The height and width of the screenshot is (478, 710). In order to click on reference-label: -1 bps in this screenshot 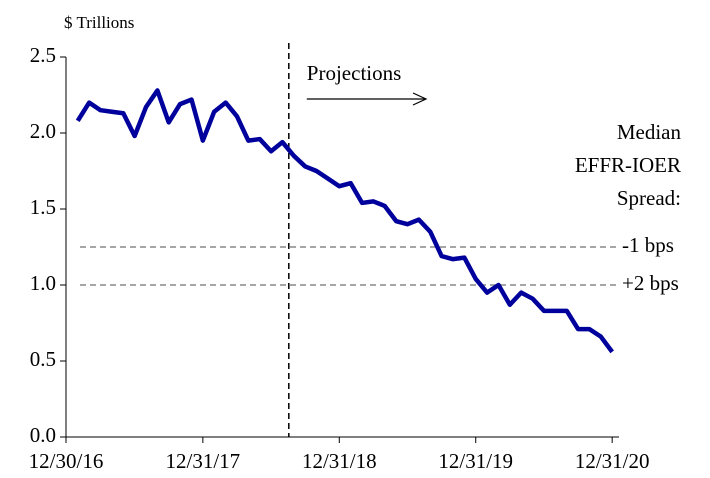, I will do `click(648, 245)`.